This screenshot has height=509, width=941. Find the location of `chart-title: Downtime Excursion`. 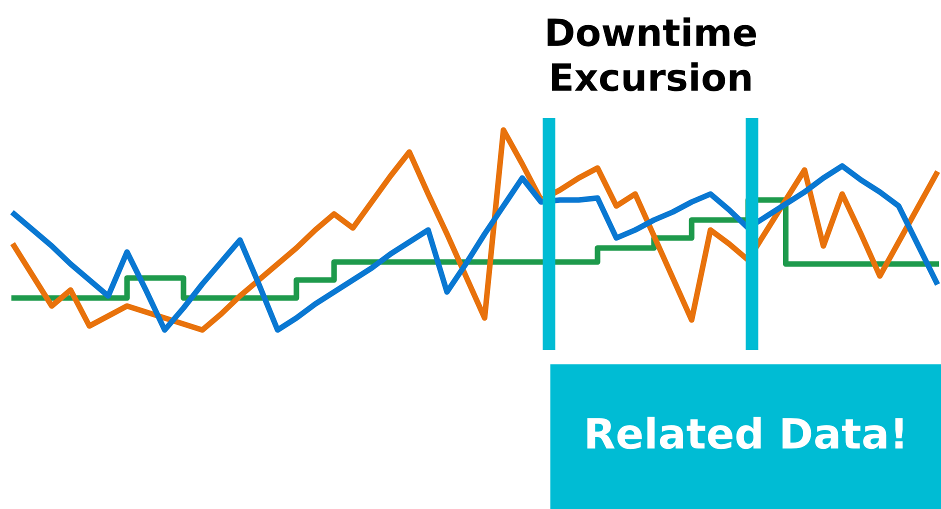

chart-title: Downtime Excursion is located at coordinates (652, 54).